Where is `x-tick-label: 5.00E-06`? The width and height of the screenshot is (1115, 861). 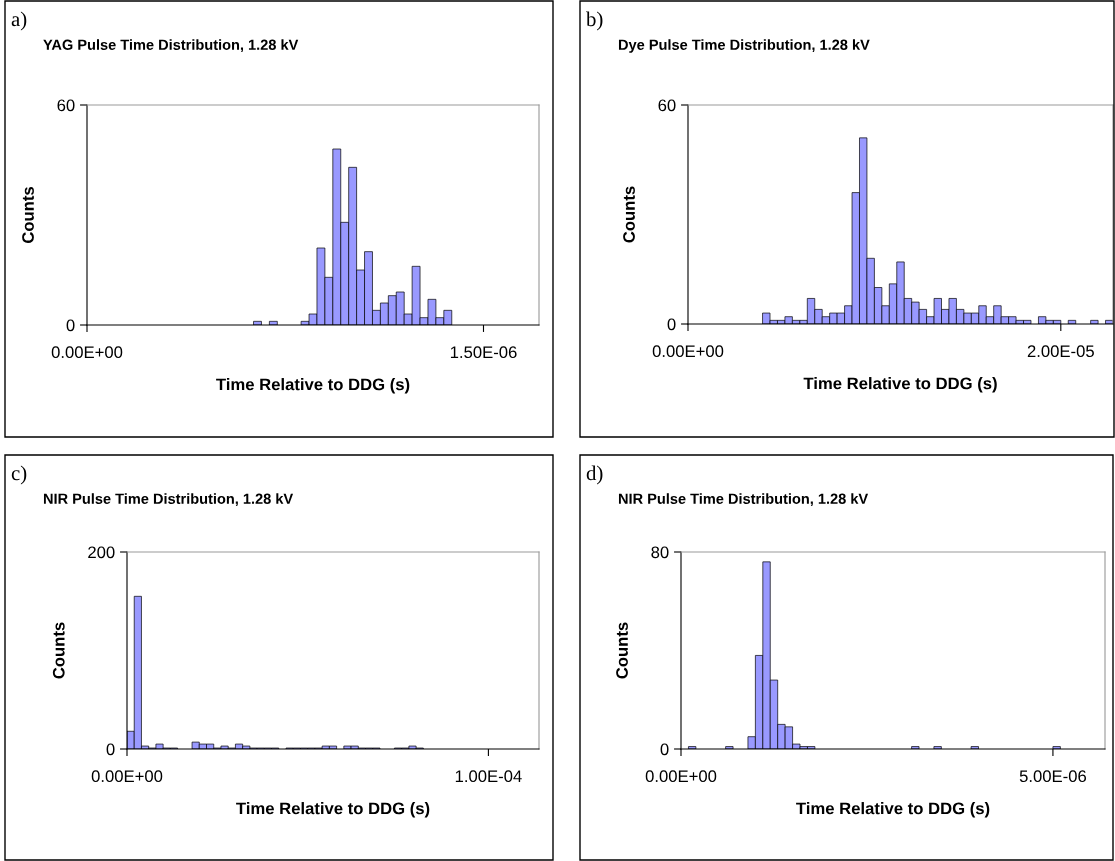 x-tick-label: 5.00E-06 is located at coordinates (1053, 776).